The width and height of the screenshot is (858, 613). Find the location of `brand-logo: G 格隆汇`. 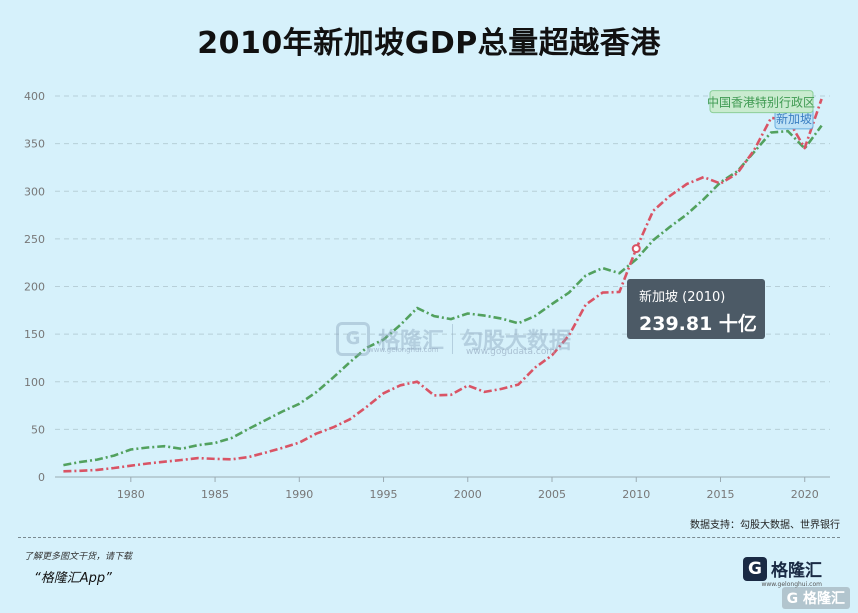

brand-logo: G 格隆汇 is located at coordinates (782, 568).